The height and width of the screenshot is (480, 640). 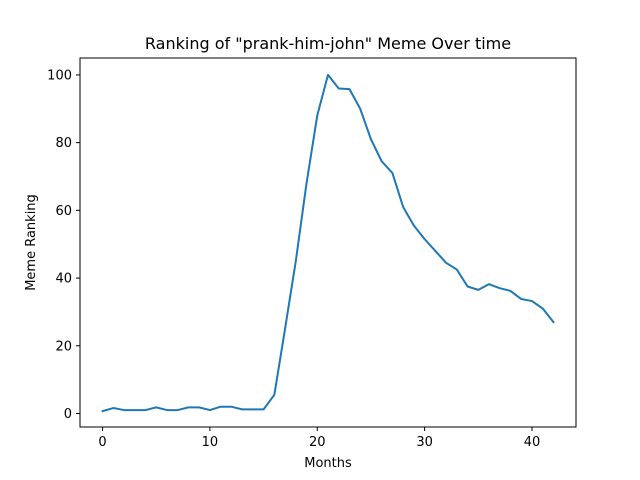 What do you see at coordinates (63, 143) in the screenshot?
I see `y-tick-label: 80` at bounding box center [63, 143].